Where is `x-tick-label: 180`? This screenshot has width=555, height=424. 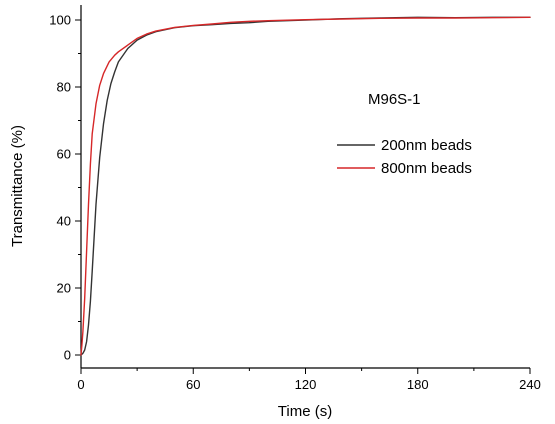
x-tick-label: 180 is located at coordinates (418, 384).